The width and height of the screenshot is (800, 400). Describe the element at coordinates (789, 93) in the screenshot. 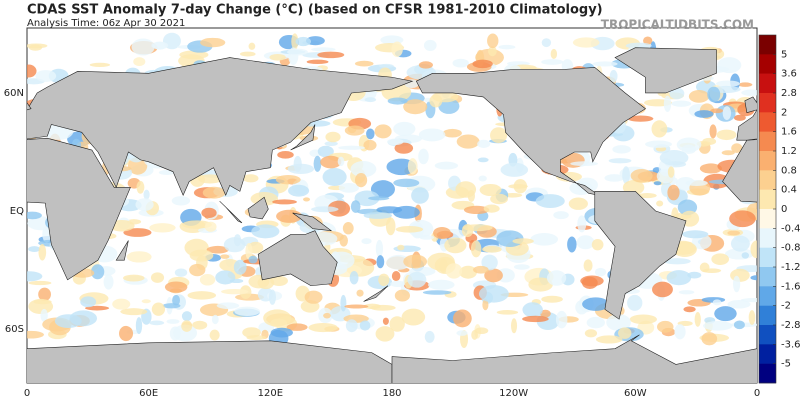

I see `colorbar-tick-label: 2.8` at that location.